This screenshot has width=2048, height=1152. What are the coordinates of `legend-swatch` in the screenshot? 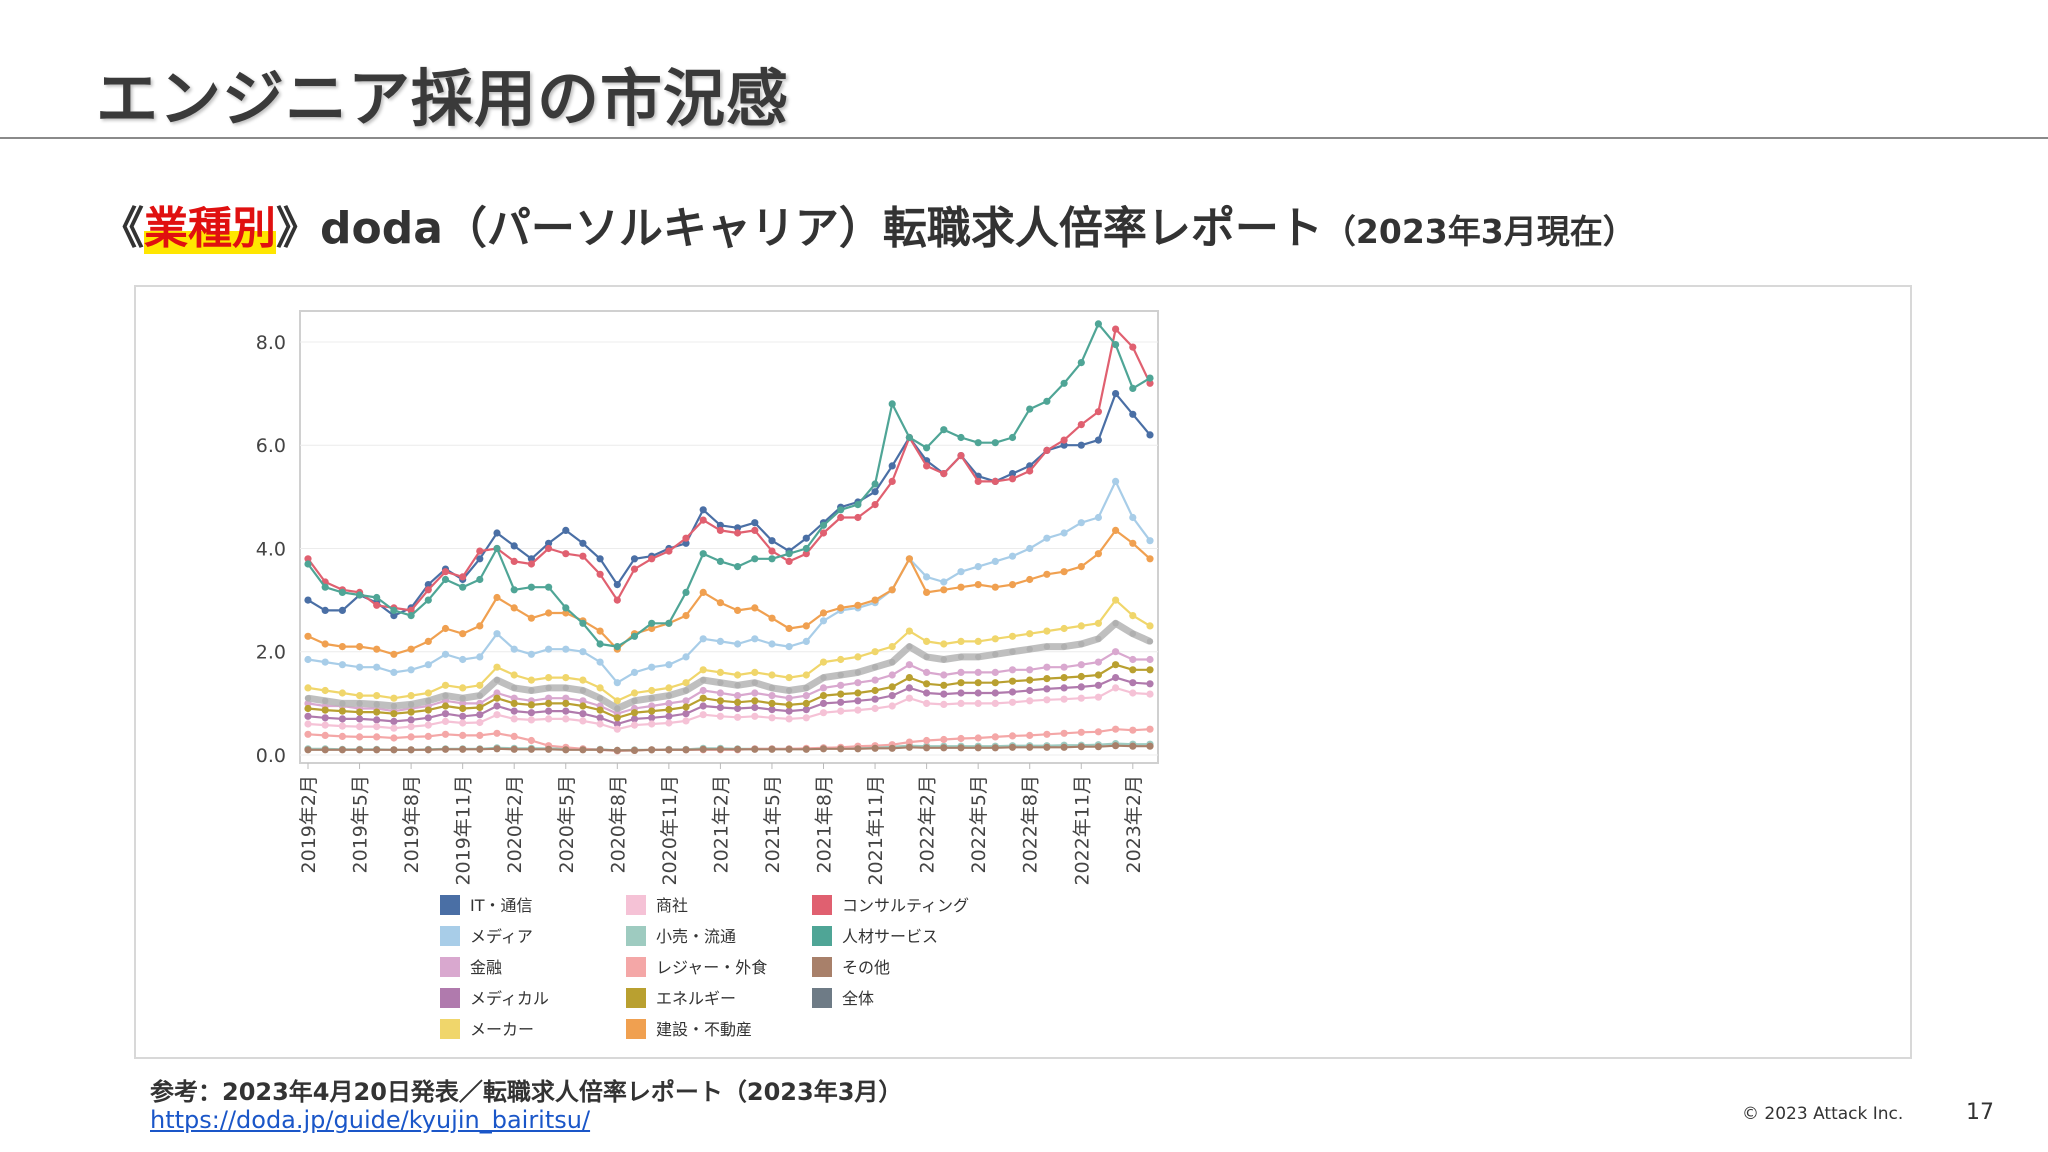 It's located at (450, 998).